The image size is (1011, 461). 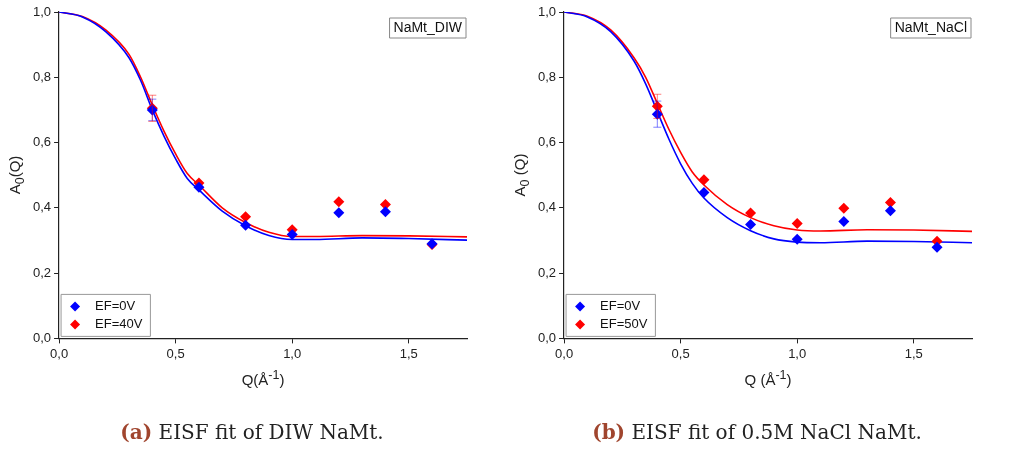 I want to click on legend-label: EF=50V, so click(x=624, y=323).